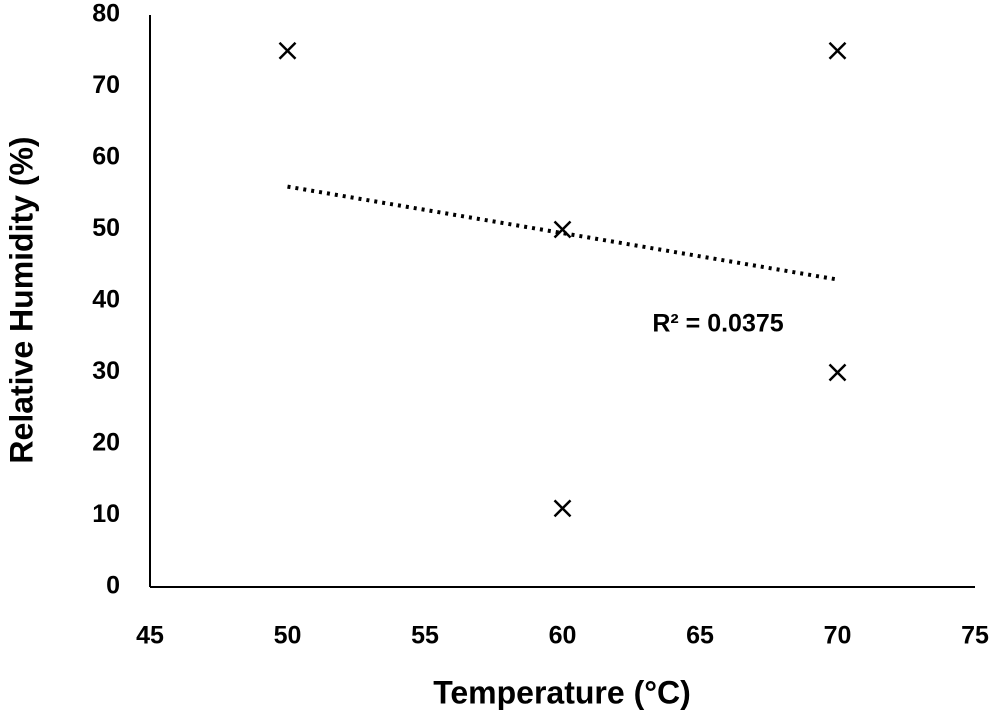 Image resolution: width=1000 pixels, height=719 pixels. Describe the element at coordinates (106, 300) in the screenshot. I see `y-tick-label: 40` at that location.